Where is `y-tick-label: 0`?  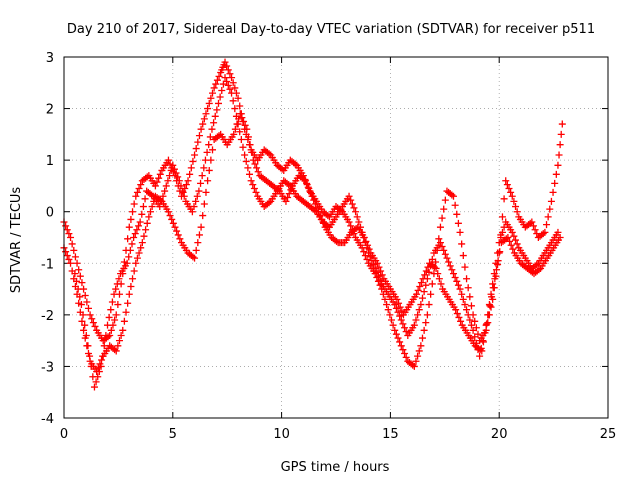 y-tick-label: 0 is located at coordinates (50, 213).